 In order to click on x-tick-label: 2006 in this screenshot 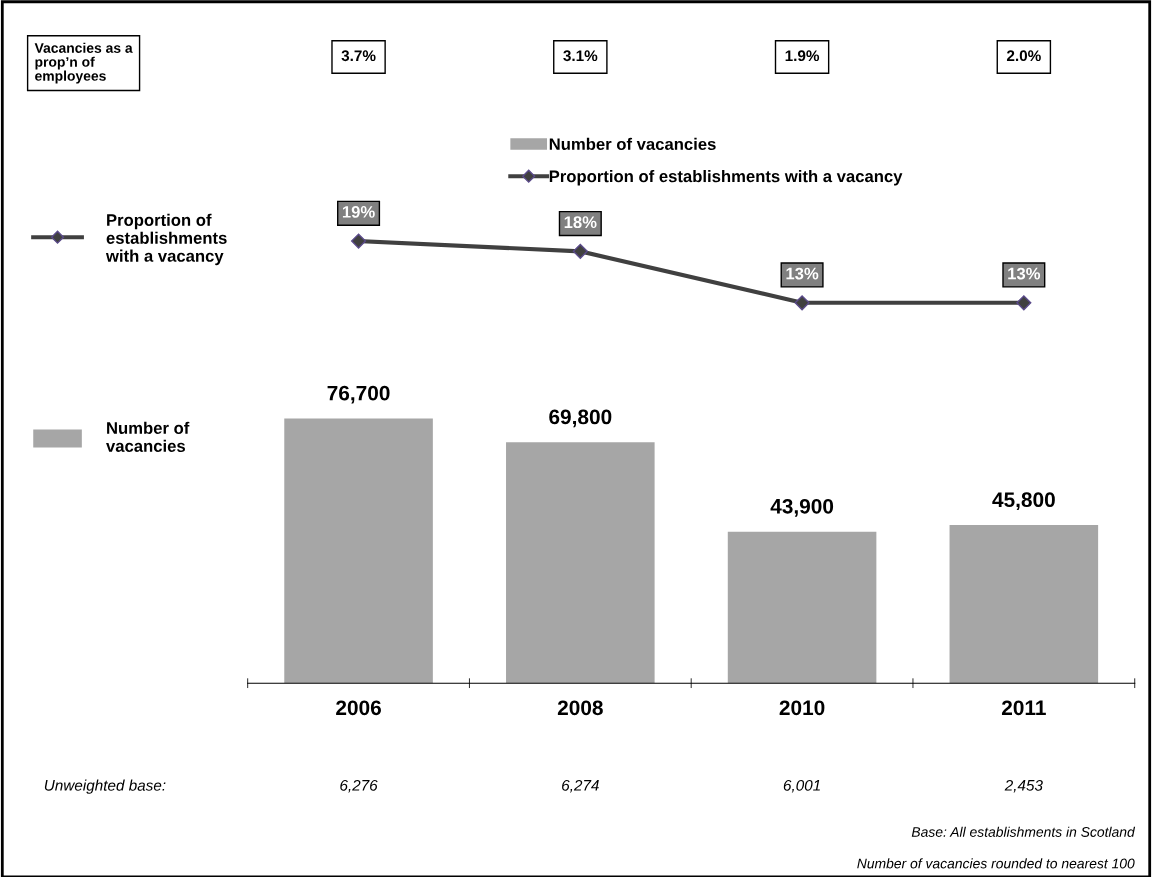, I will do `click(358, 708)`.